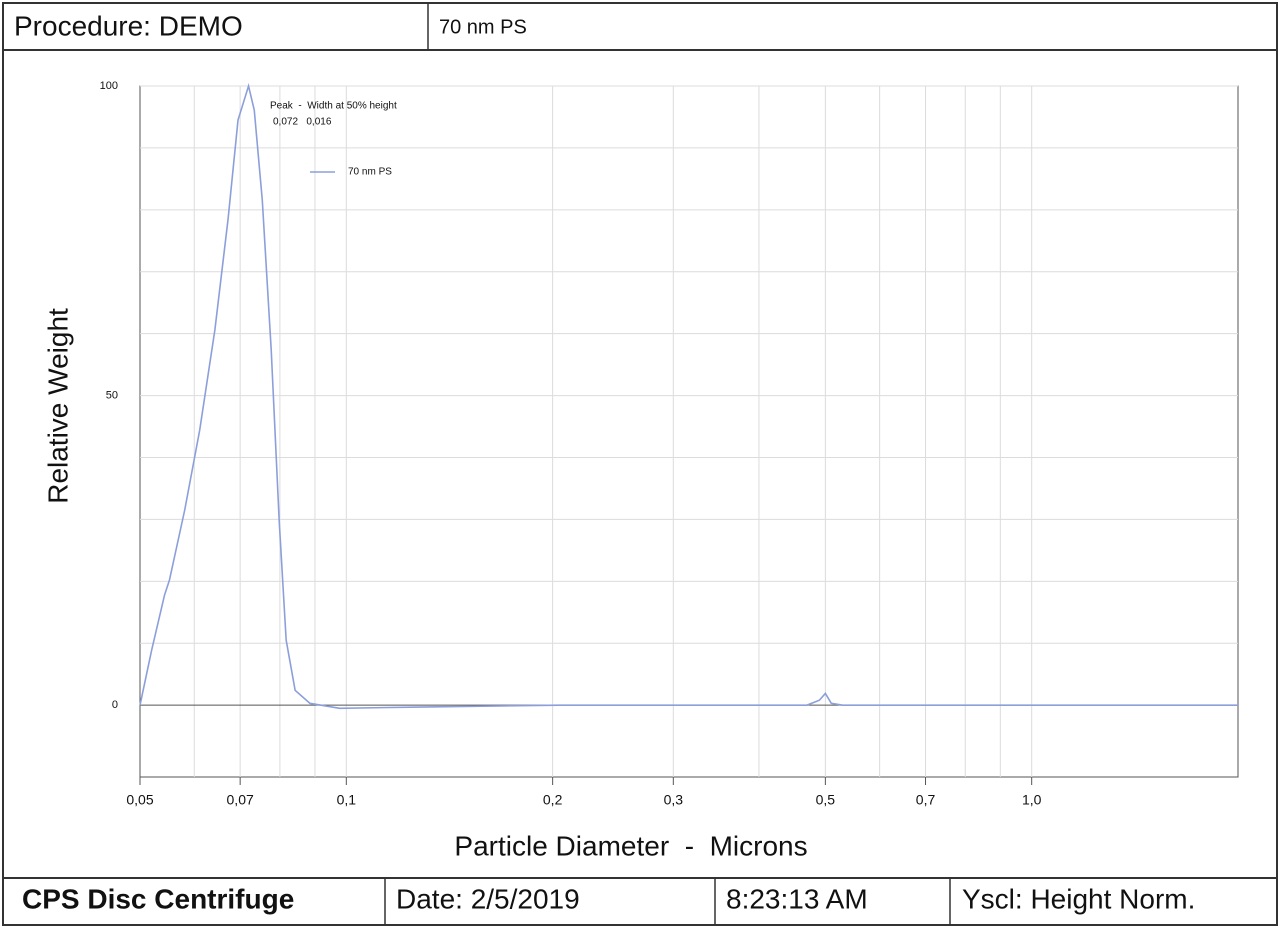  Describe the element at coordinates (240, 800) in the screenshot. I see `x-tick-label: 0,07` at that location.